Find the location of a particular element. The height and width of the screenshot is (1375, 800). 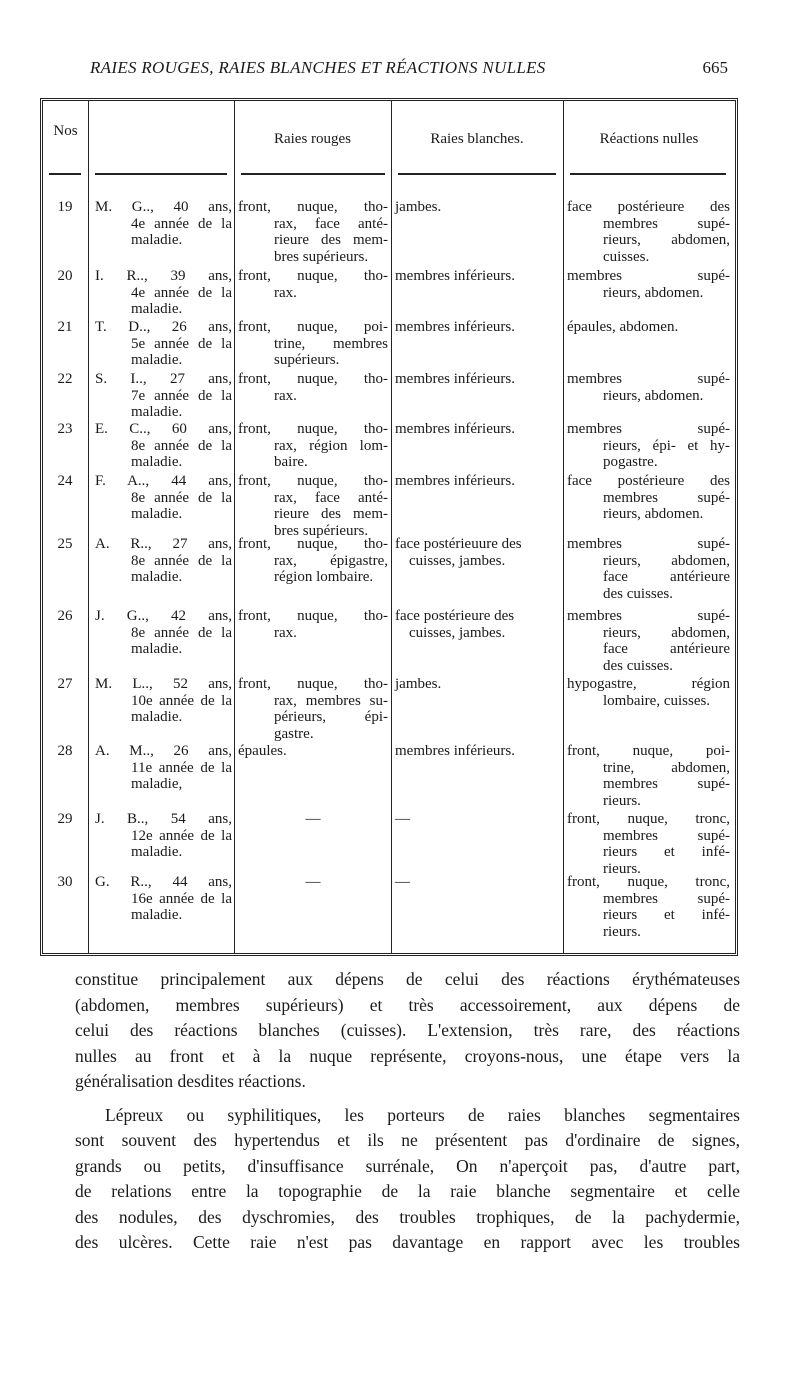

row-number: 19 is located at coordinates (65, 207).